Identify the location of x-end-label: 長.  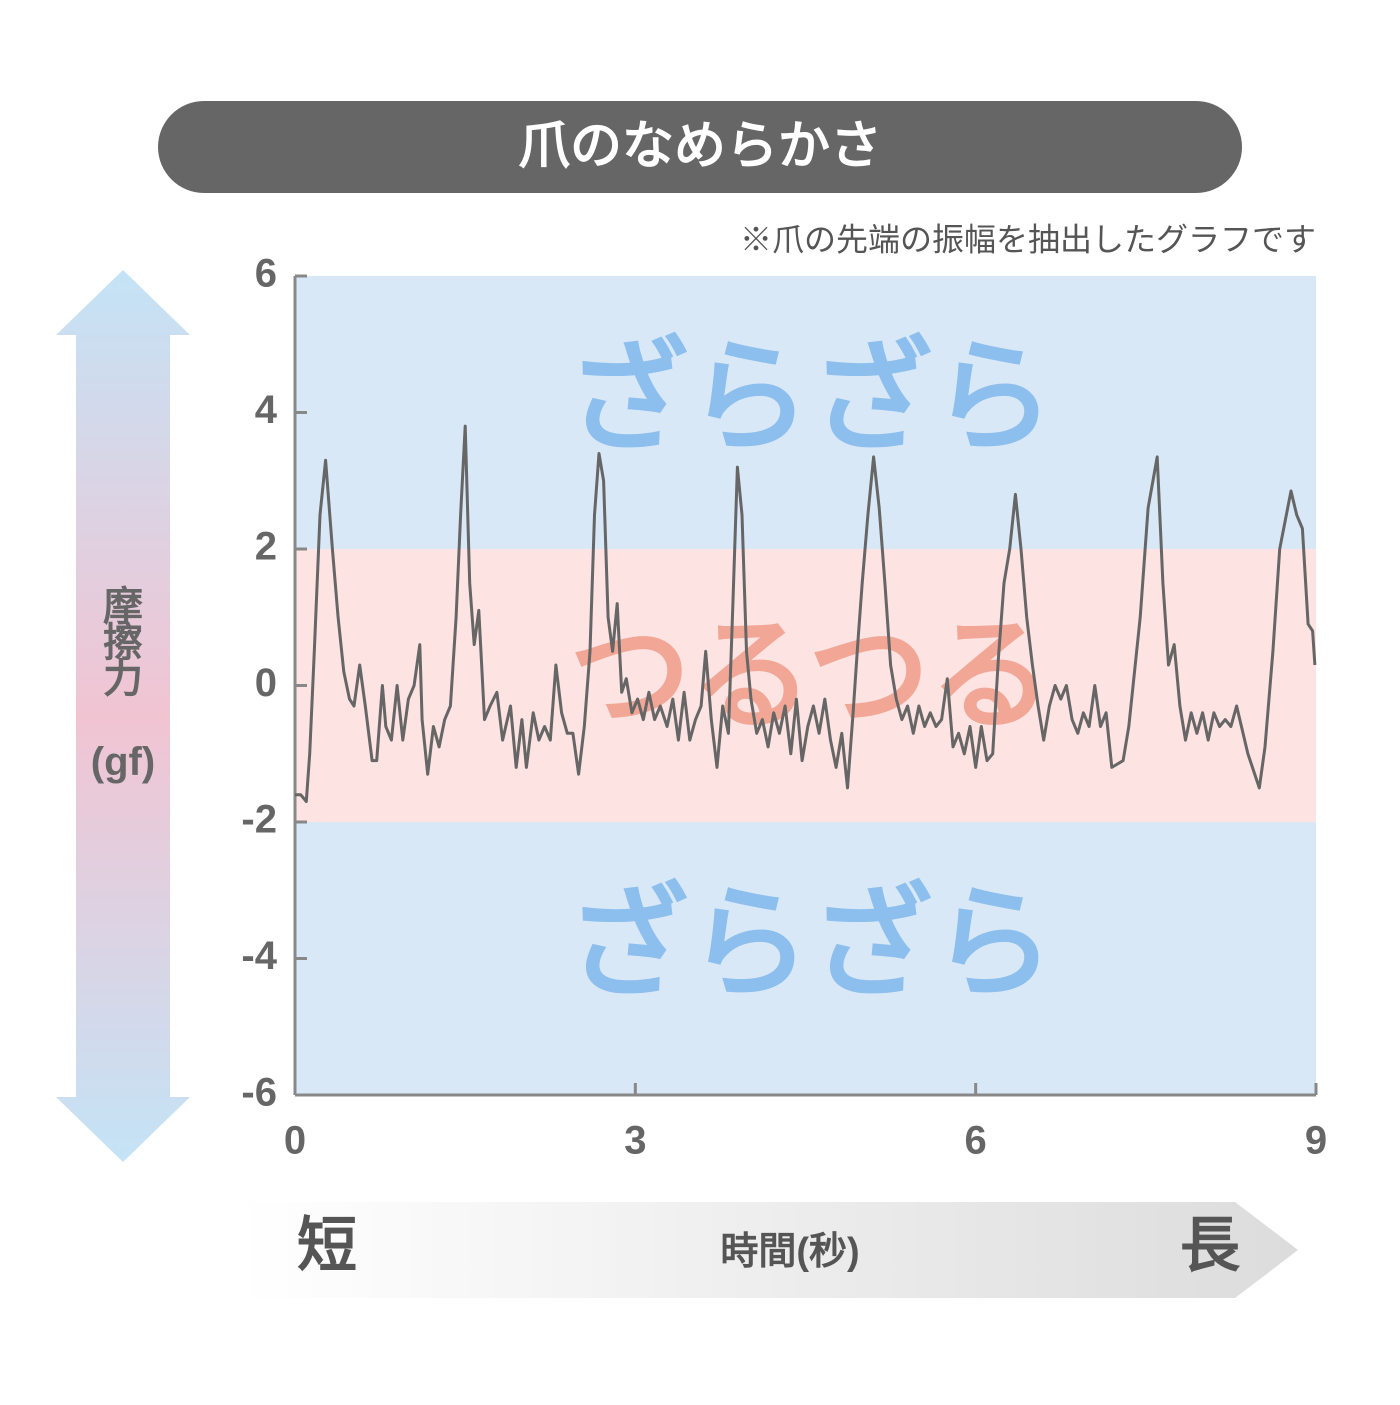
(1210, 1245).